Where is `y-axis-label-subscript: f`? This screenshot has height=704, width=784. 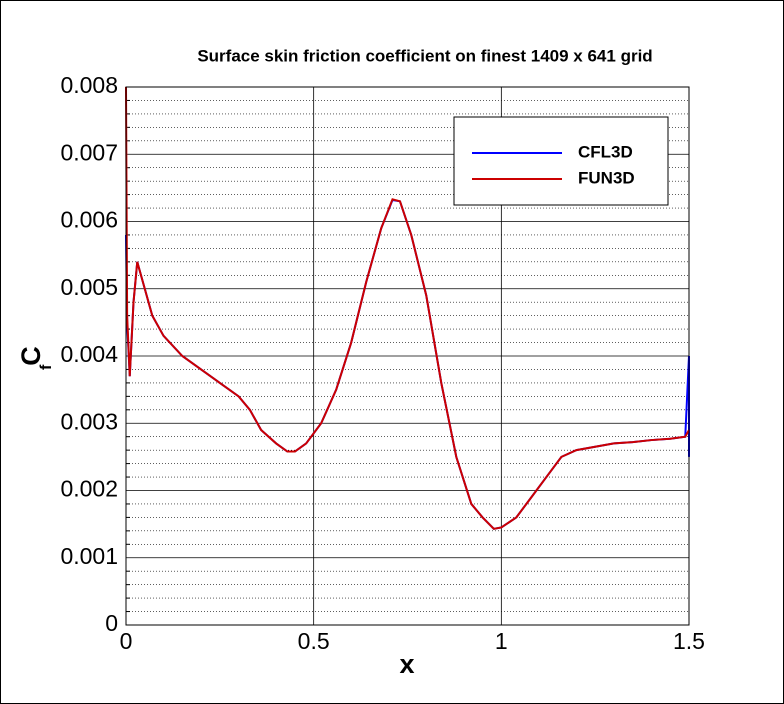
y-axis-label-subscript: f is located at coordinates (46, 367).